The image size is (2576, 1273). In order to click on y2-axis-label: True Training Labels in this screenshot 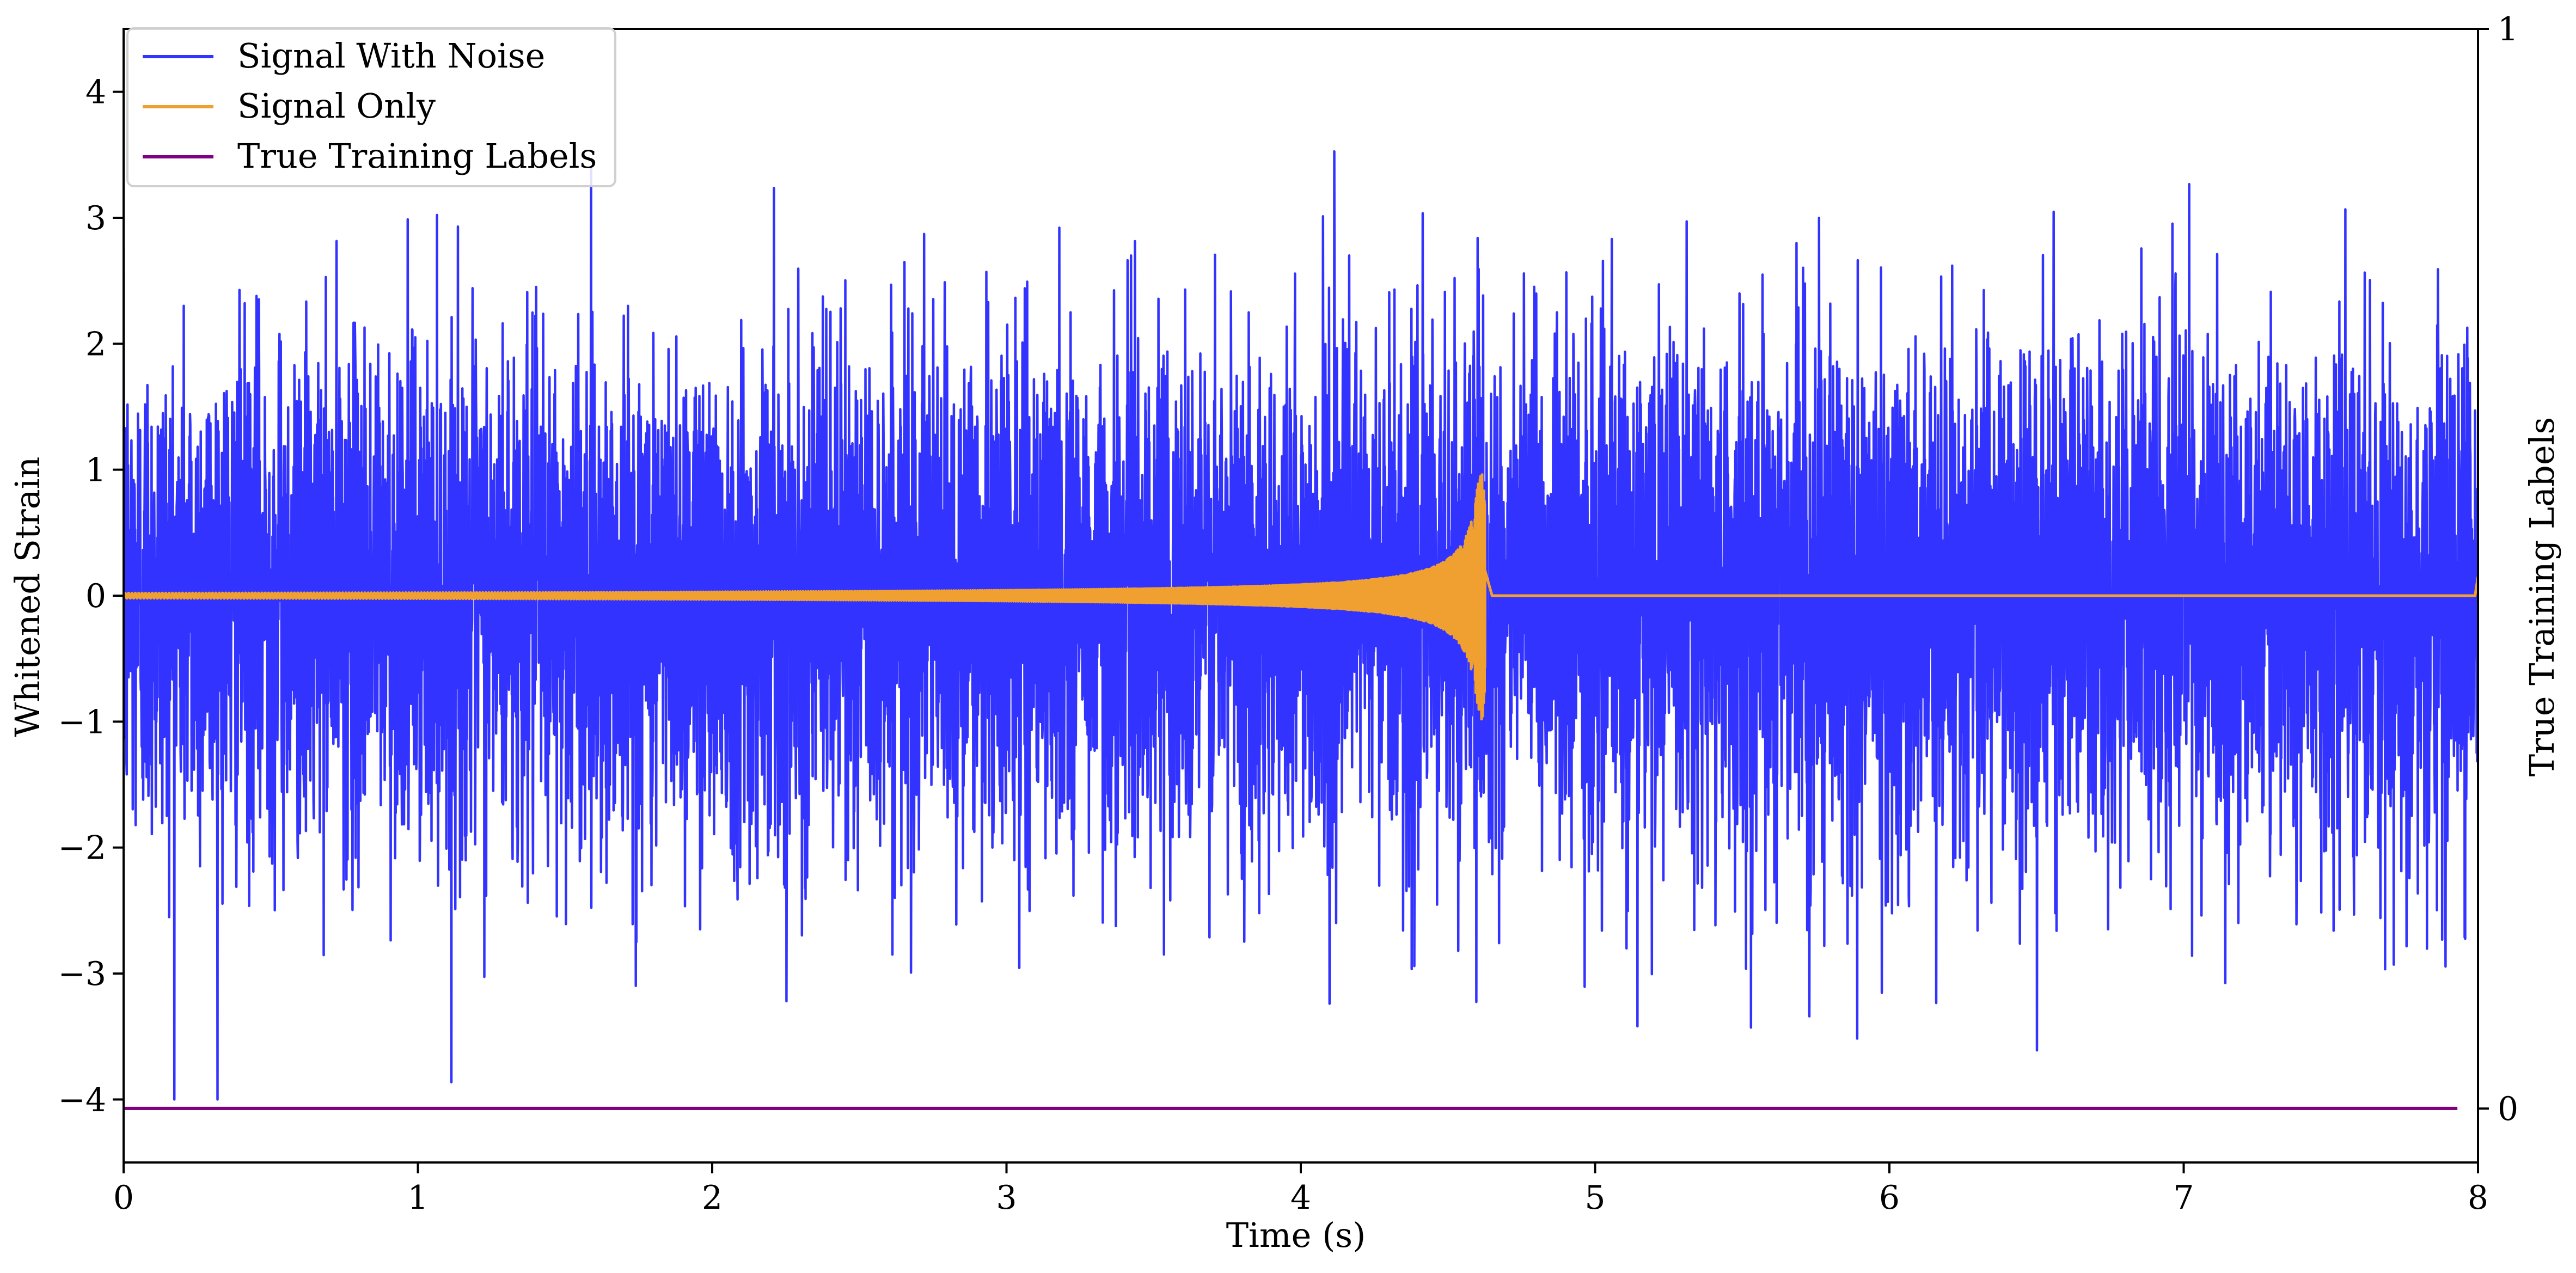, I will do `click(2542, 596)`.